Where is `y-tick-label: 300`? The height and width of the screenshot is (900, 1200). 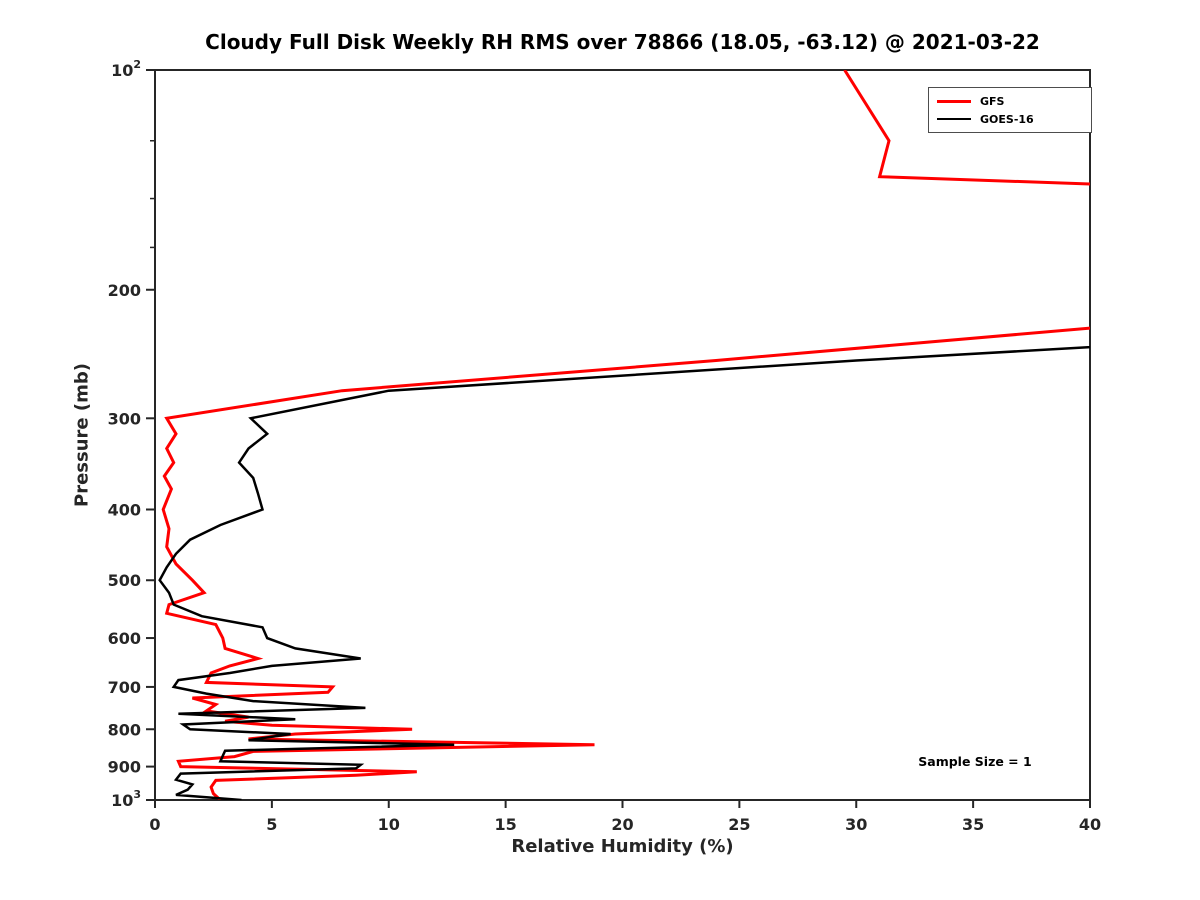 y-tick-label: 300 is located at coordinates (124, 418).